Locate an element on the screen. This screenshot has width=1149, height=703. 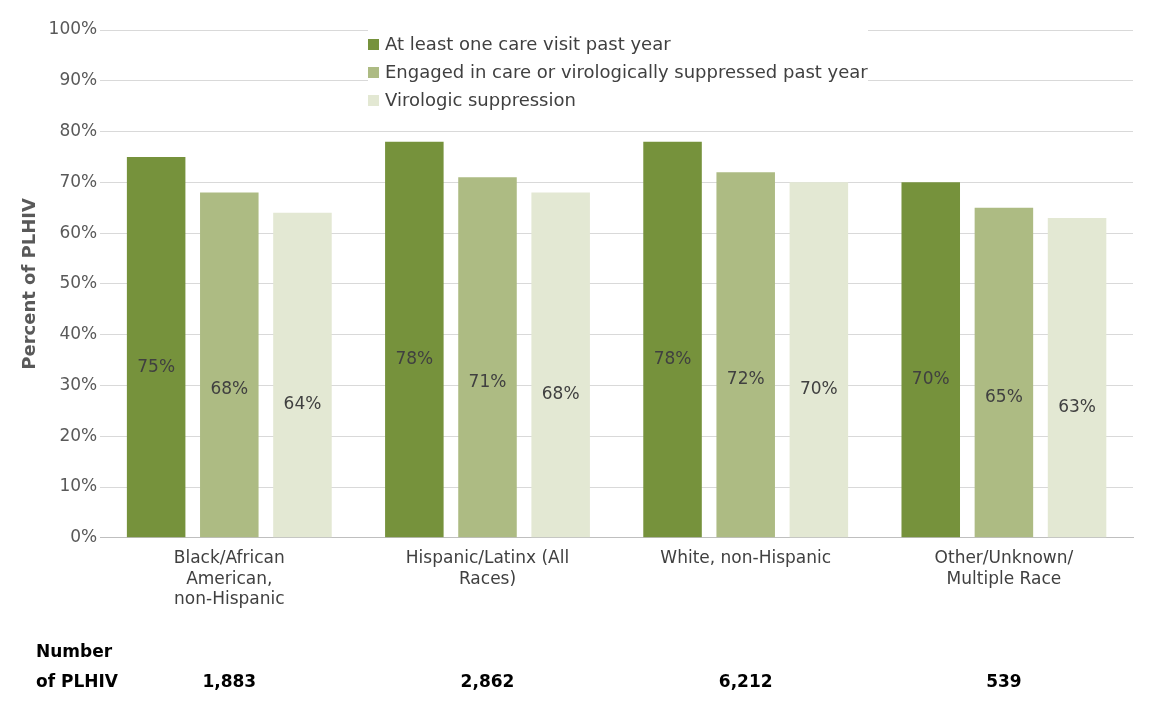
data-label: 63% is located at coordinates (1077, 406).